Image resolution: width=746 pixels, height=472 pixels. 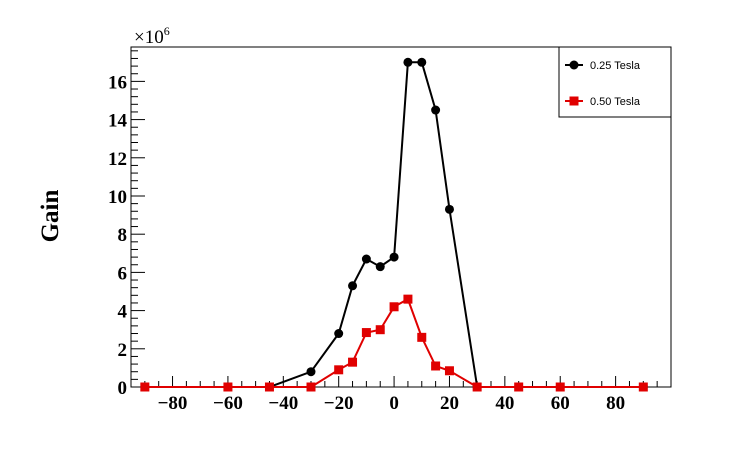 I want to click on y-tick-label: 0, so click(x=123, y=388).